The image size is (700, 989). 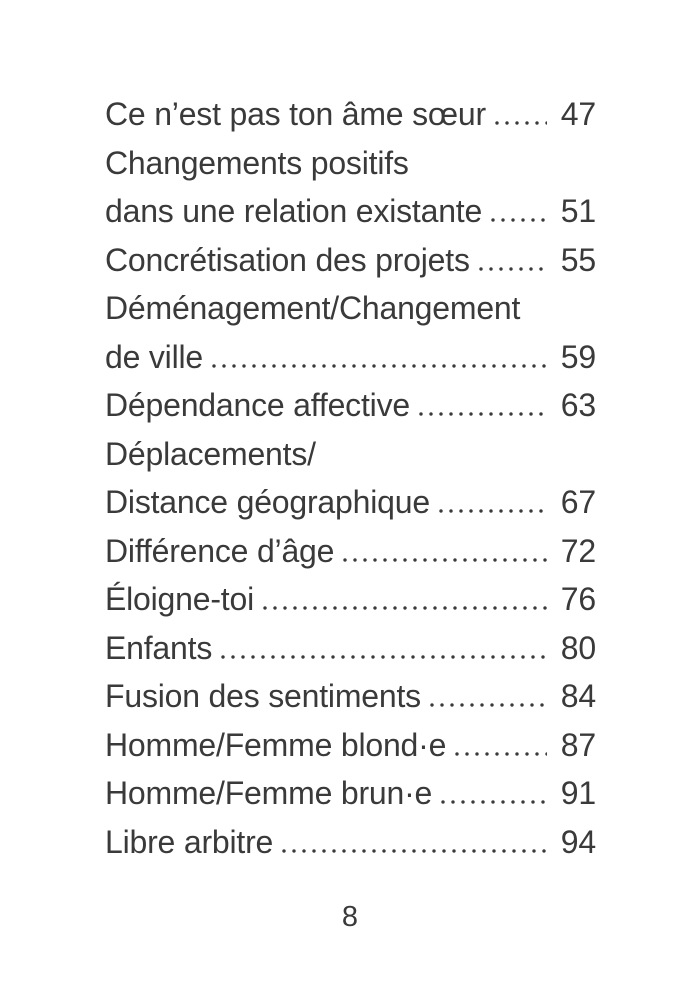 I want to click on toc-entry: Éloigne-toi 76, so click(x=350, y=599).